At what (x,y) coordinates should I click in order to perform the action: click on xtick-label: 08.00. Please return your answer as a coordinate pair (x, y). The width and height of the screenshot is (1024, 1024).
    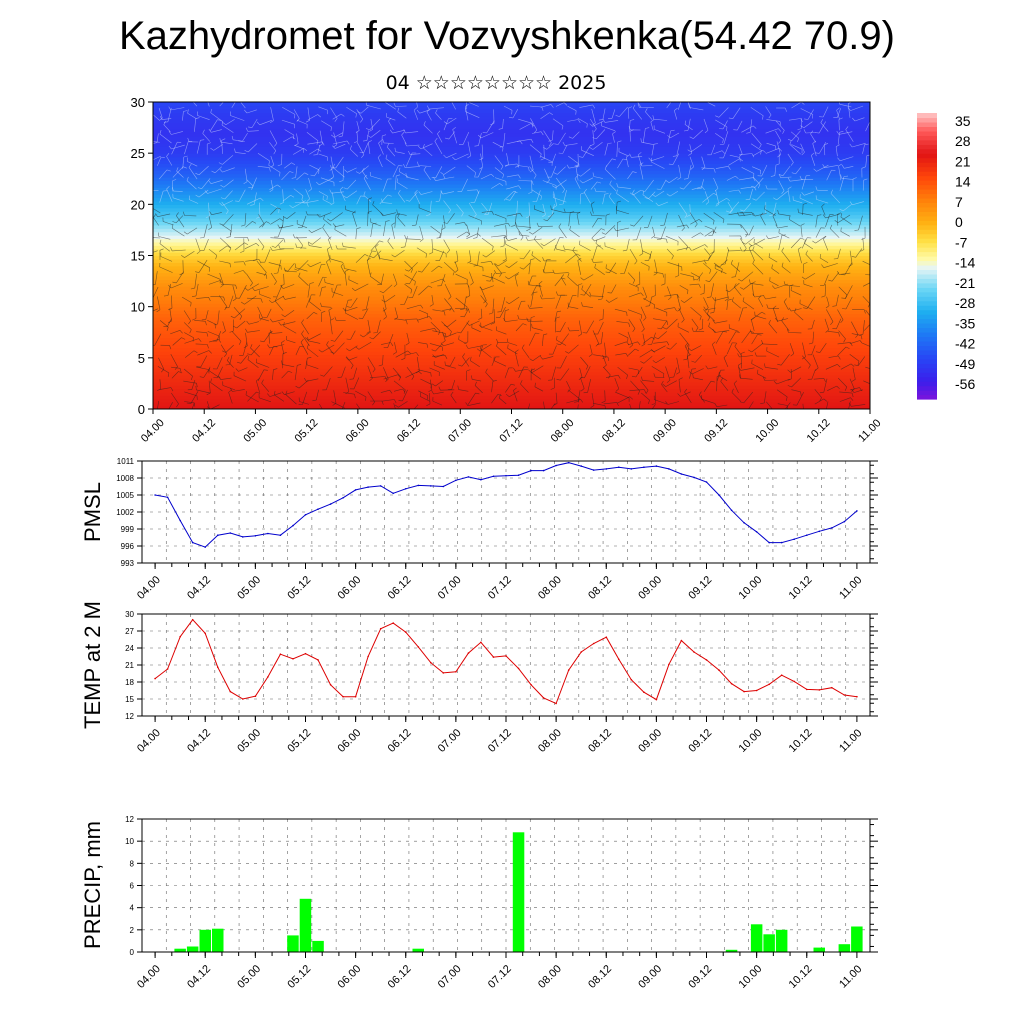
    Looking at the image, I should click on (550, 741).